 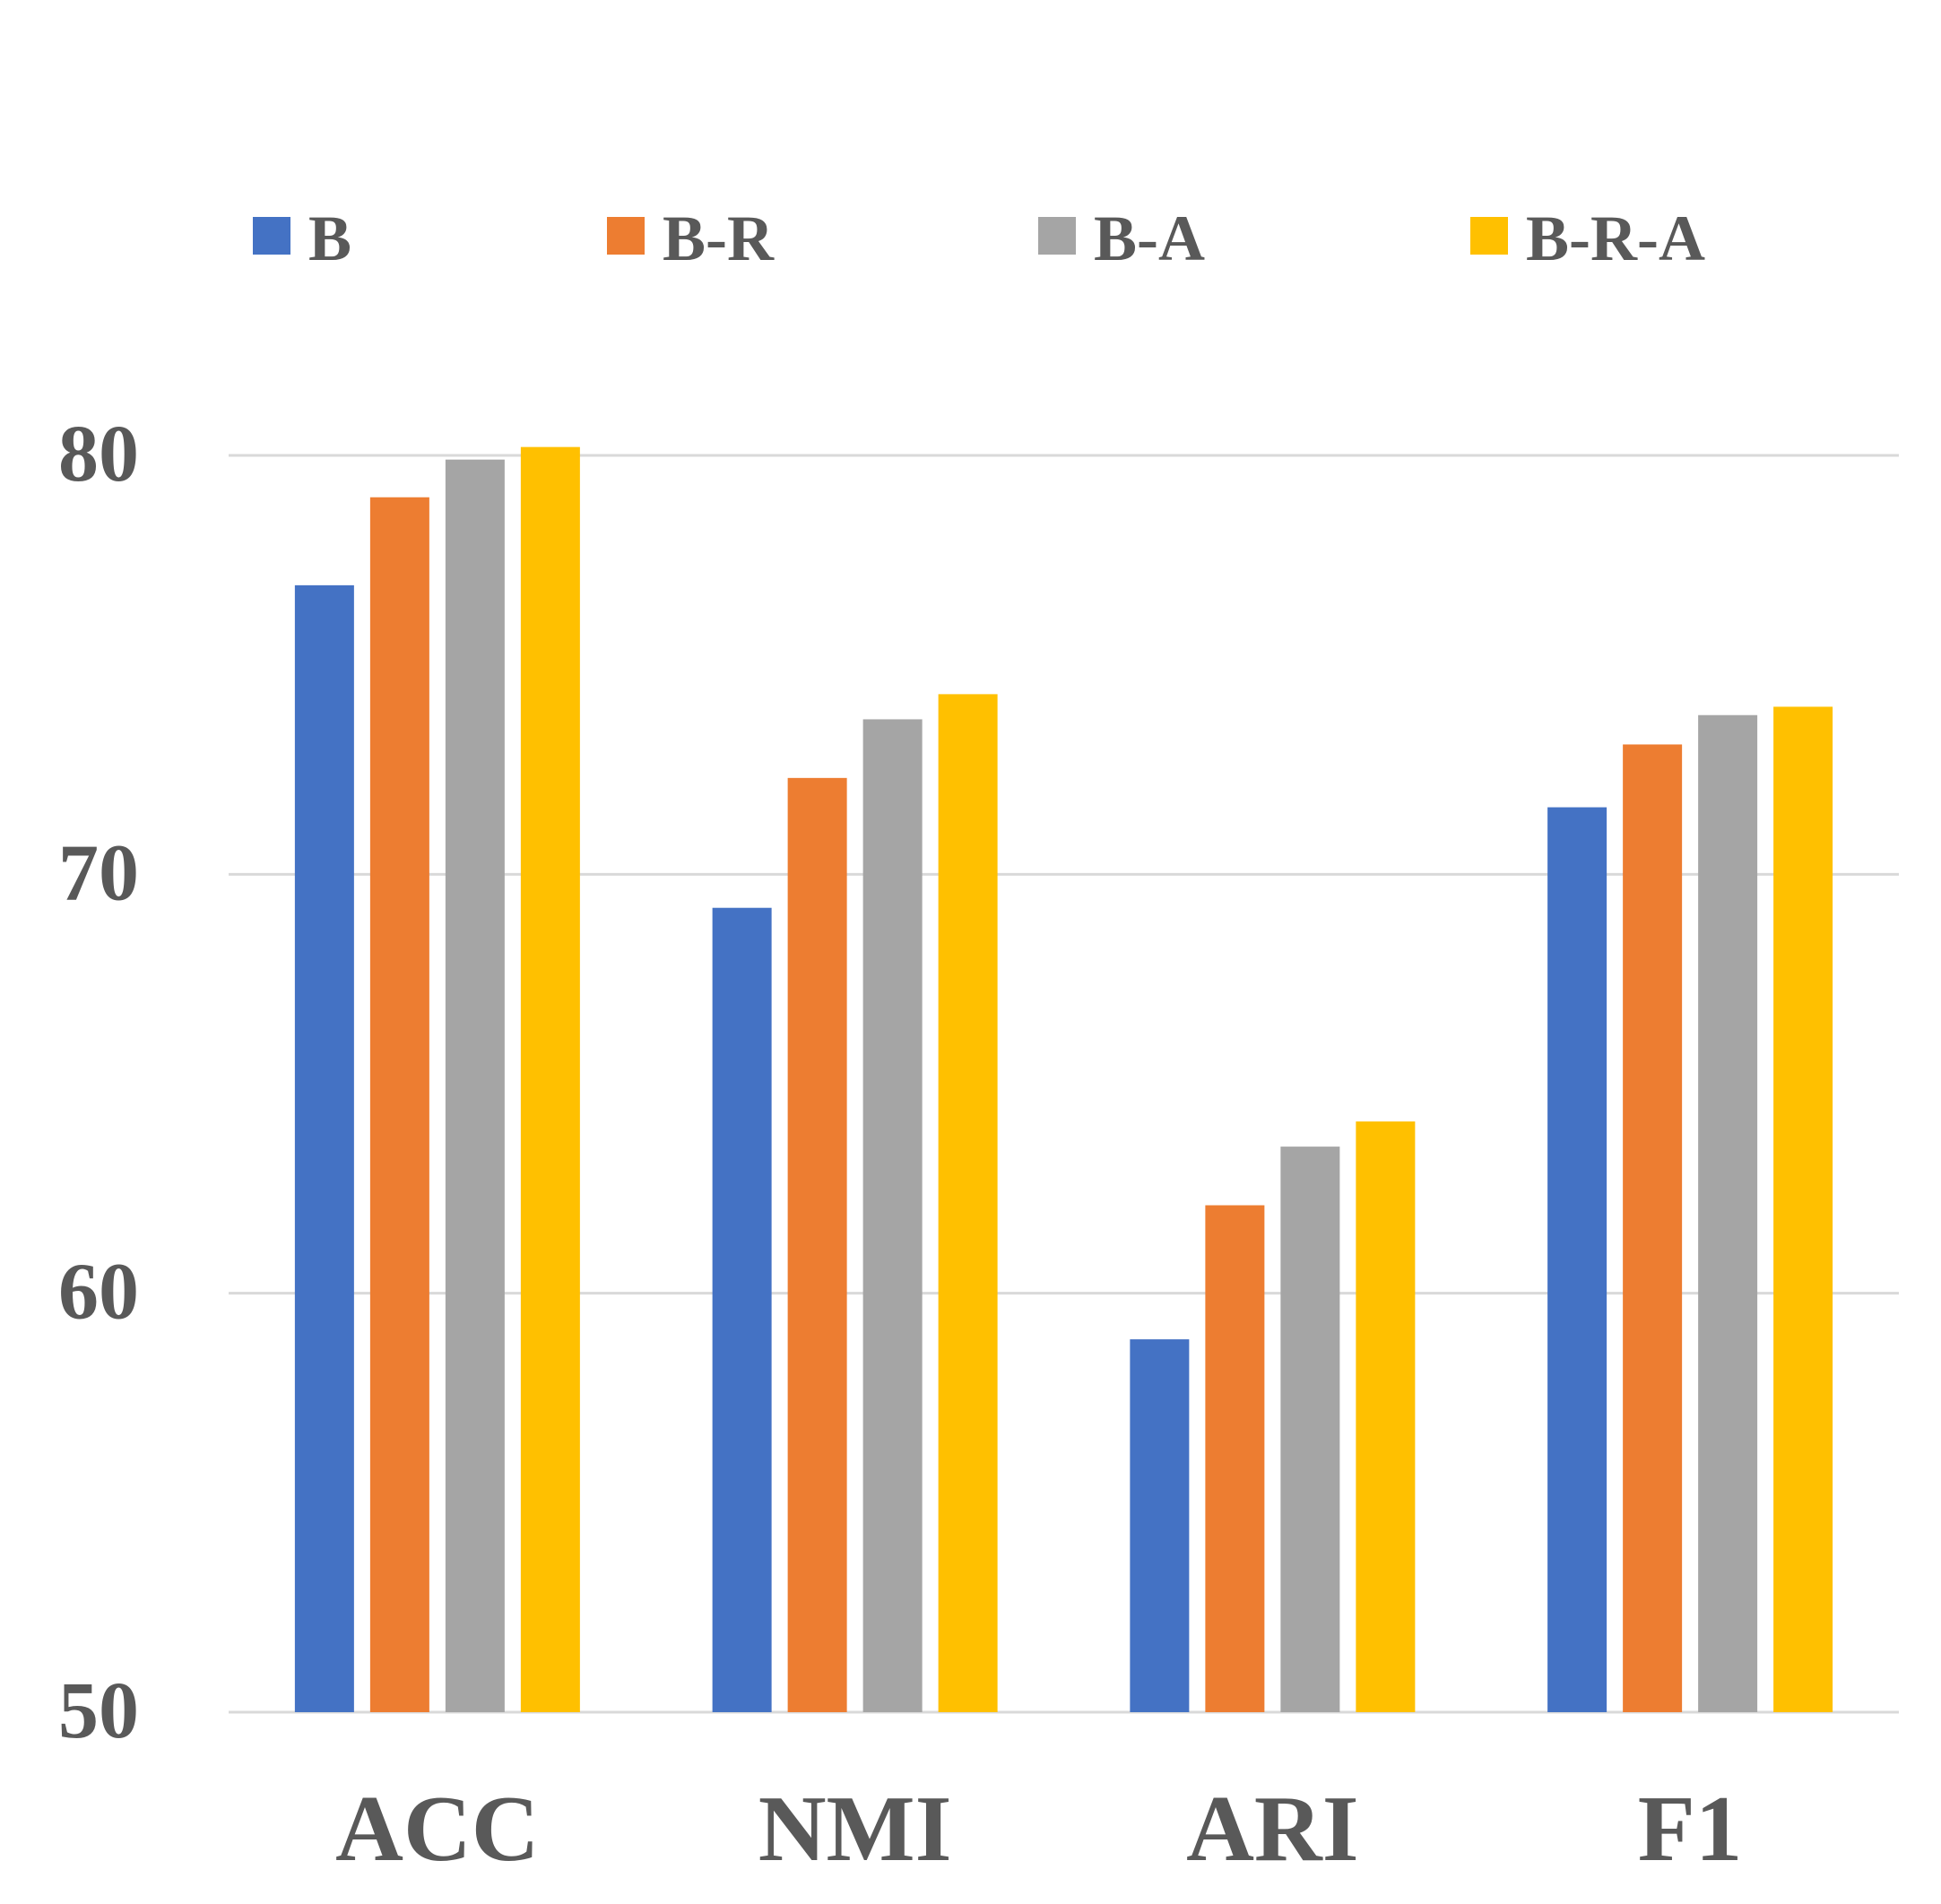 What do you see at coordinates (475, 1086) in the screenshot?
I see `bar-B-A-ACC` at bounding box center [475, 1086].